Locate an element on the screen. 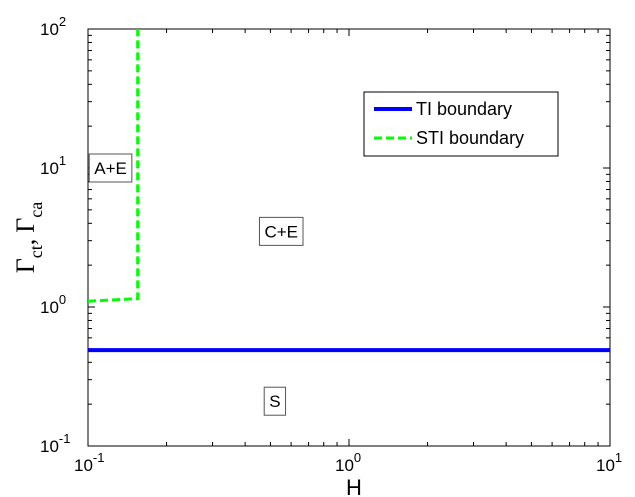  x-tick-label: 10⁰ is located at coordinates (348, 462).